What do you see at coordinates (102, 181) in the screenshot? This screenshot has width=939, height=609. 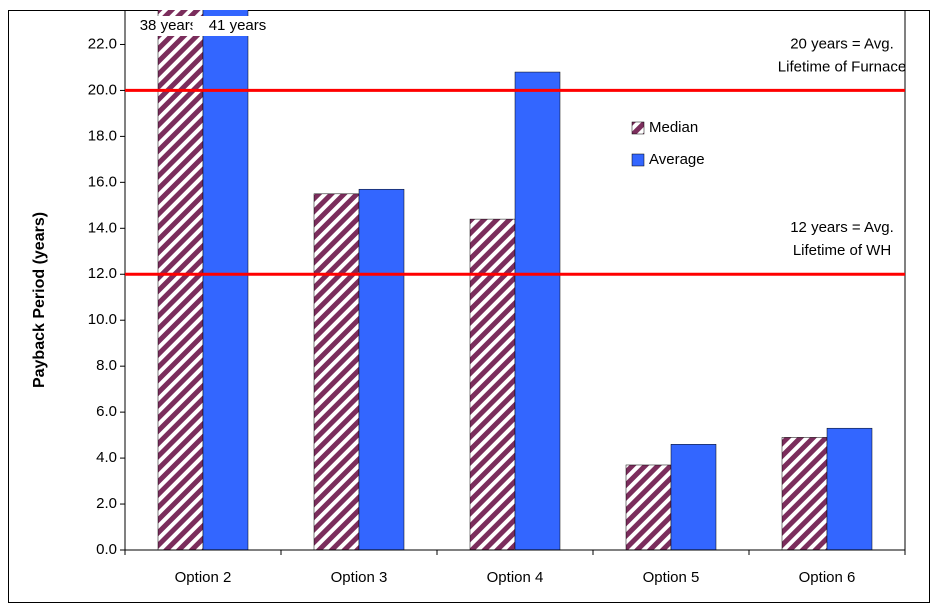 I see `y-tick-label: 16.0` at bounding box center [102, 181].